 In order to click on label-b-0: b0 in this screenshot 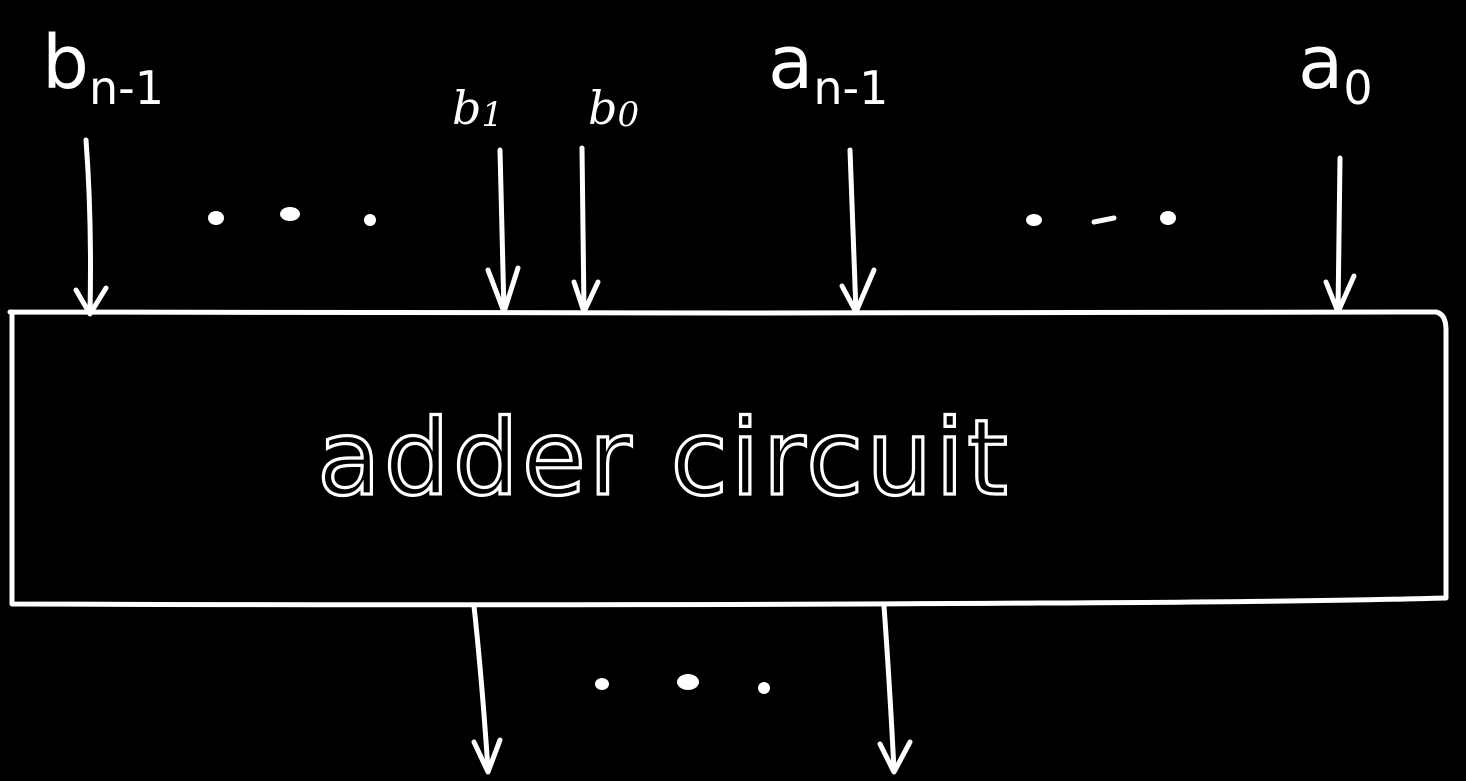, I will do `click(613, 108)`.